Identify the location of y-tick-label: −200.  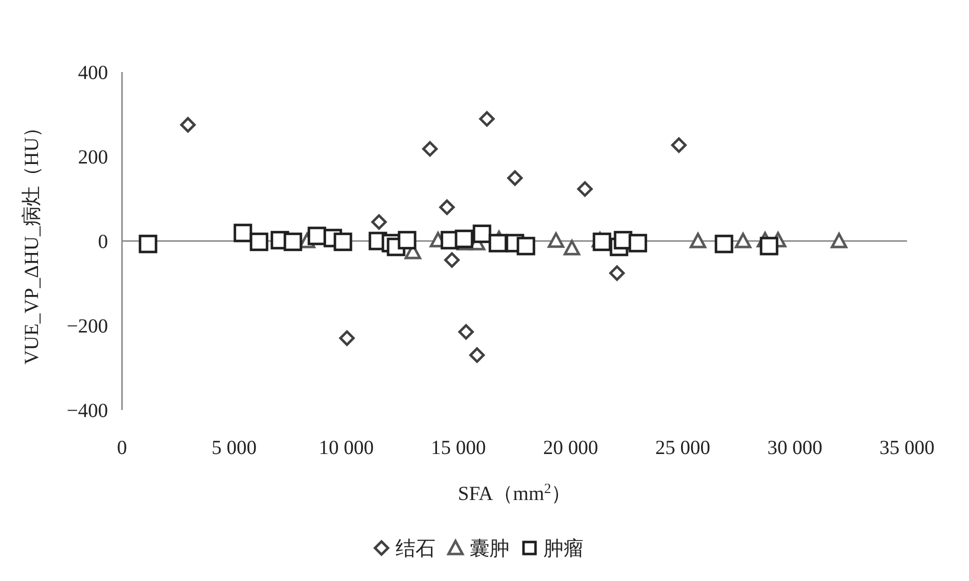
(87, 327).